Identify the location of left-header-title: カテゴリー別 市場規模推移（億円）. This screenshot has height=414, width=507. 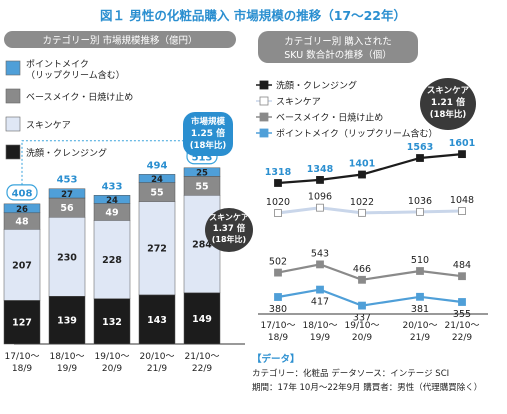
(119, 41).